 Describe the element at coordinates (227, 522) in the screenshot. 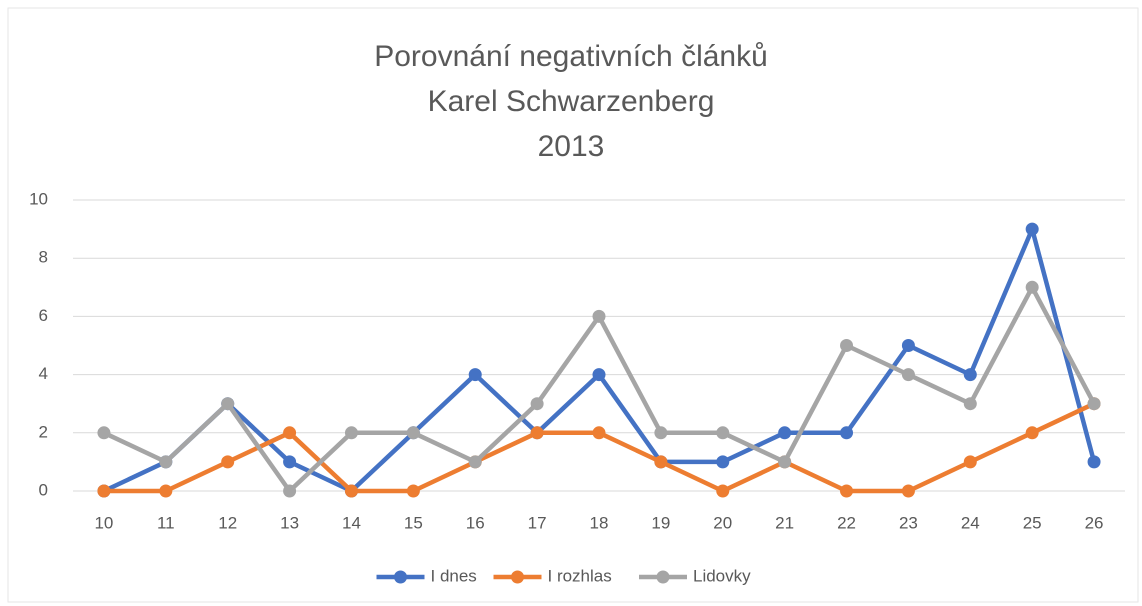

I see `x-tick-label: 12` at that location.